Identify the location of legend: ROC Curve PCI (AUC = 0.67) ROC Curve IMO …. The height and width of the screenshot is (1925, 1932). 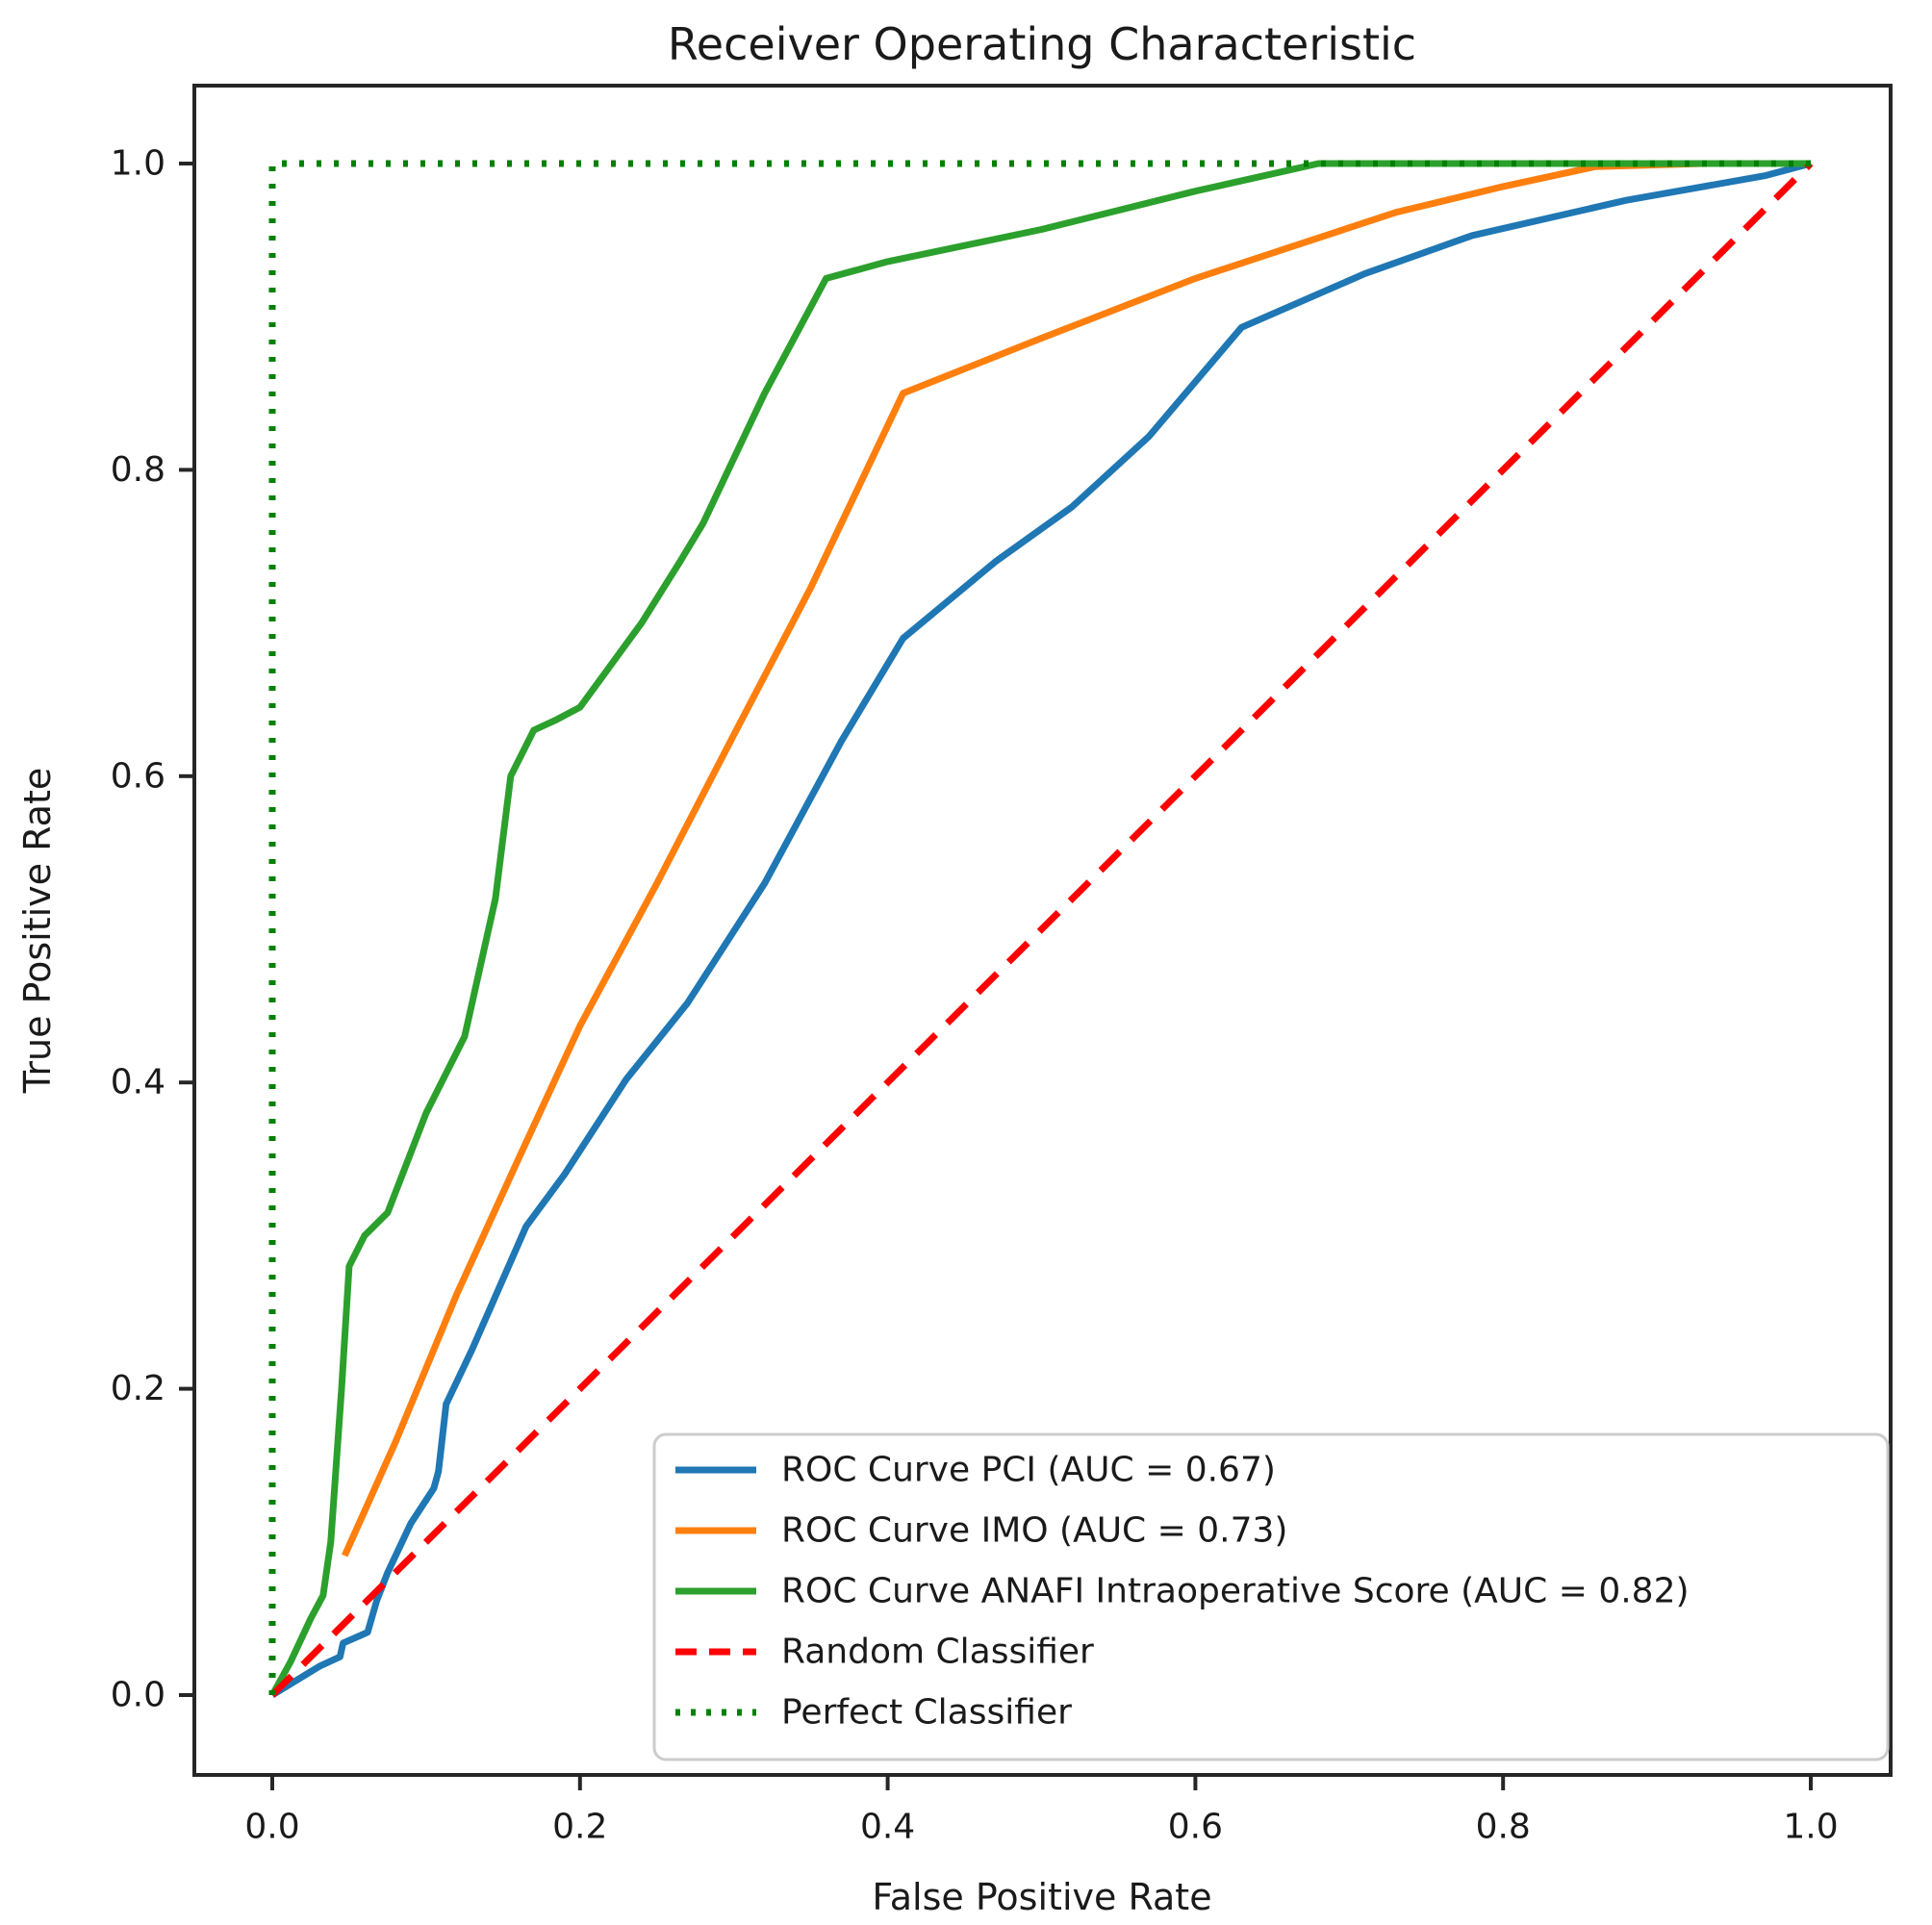
(1271, 1596).